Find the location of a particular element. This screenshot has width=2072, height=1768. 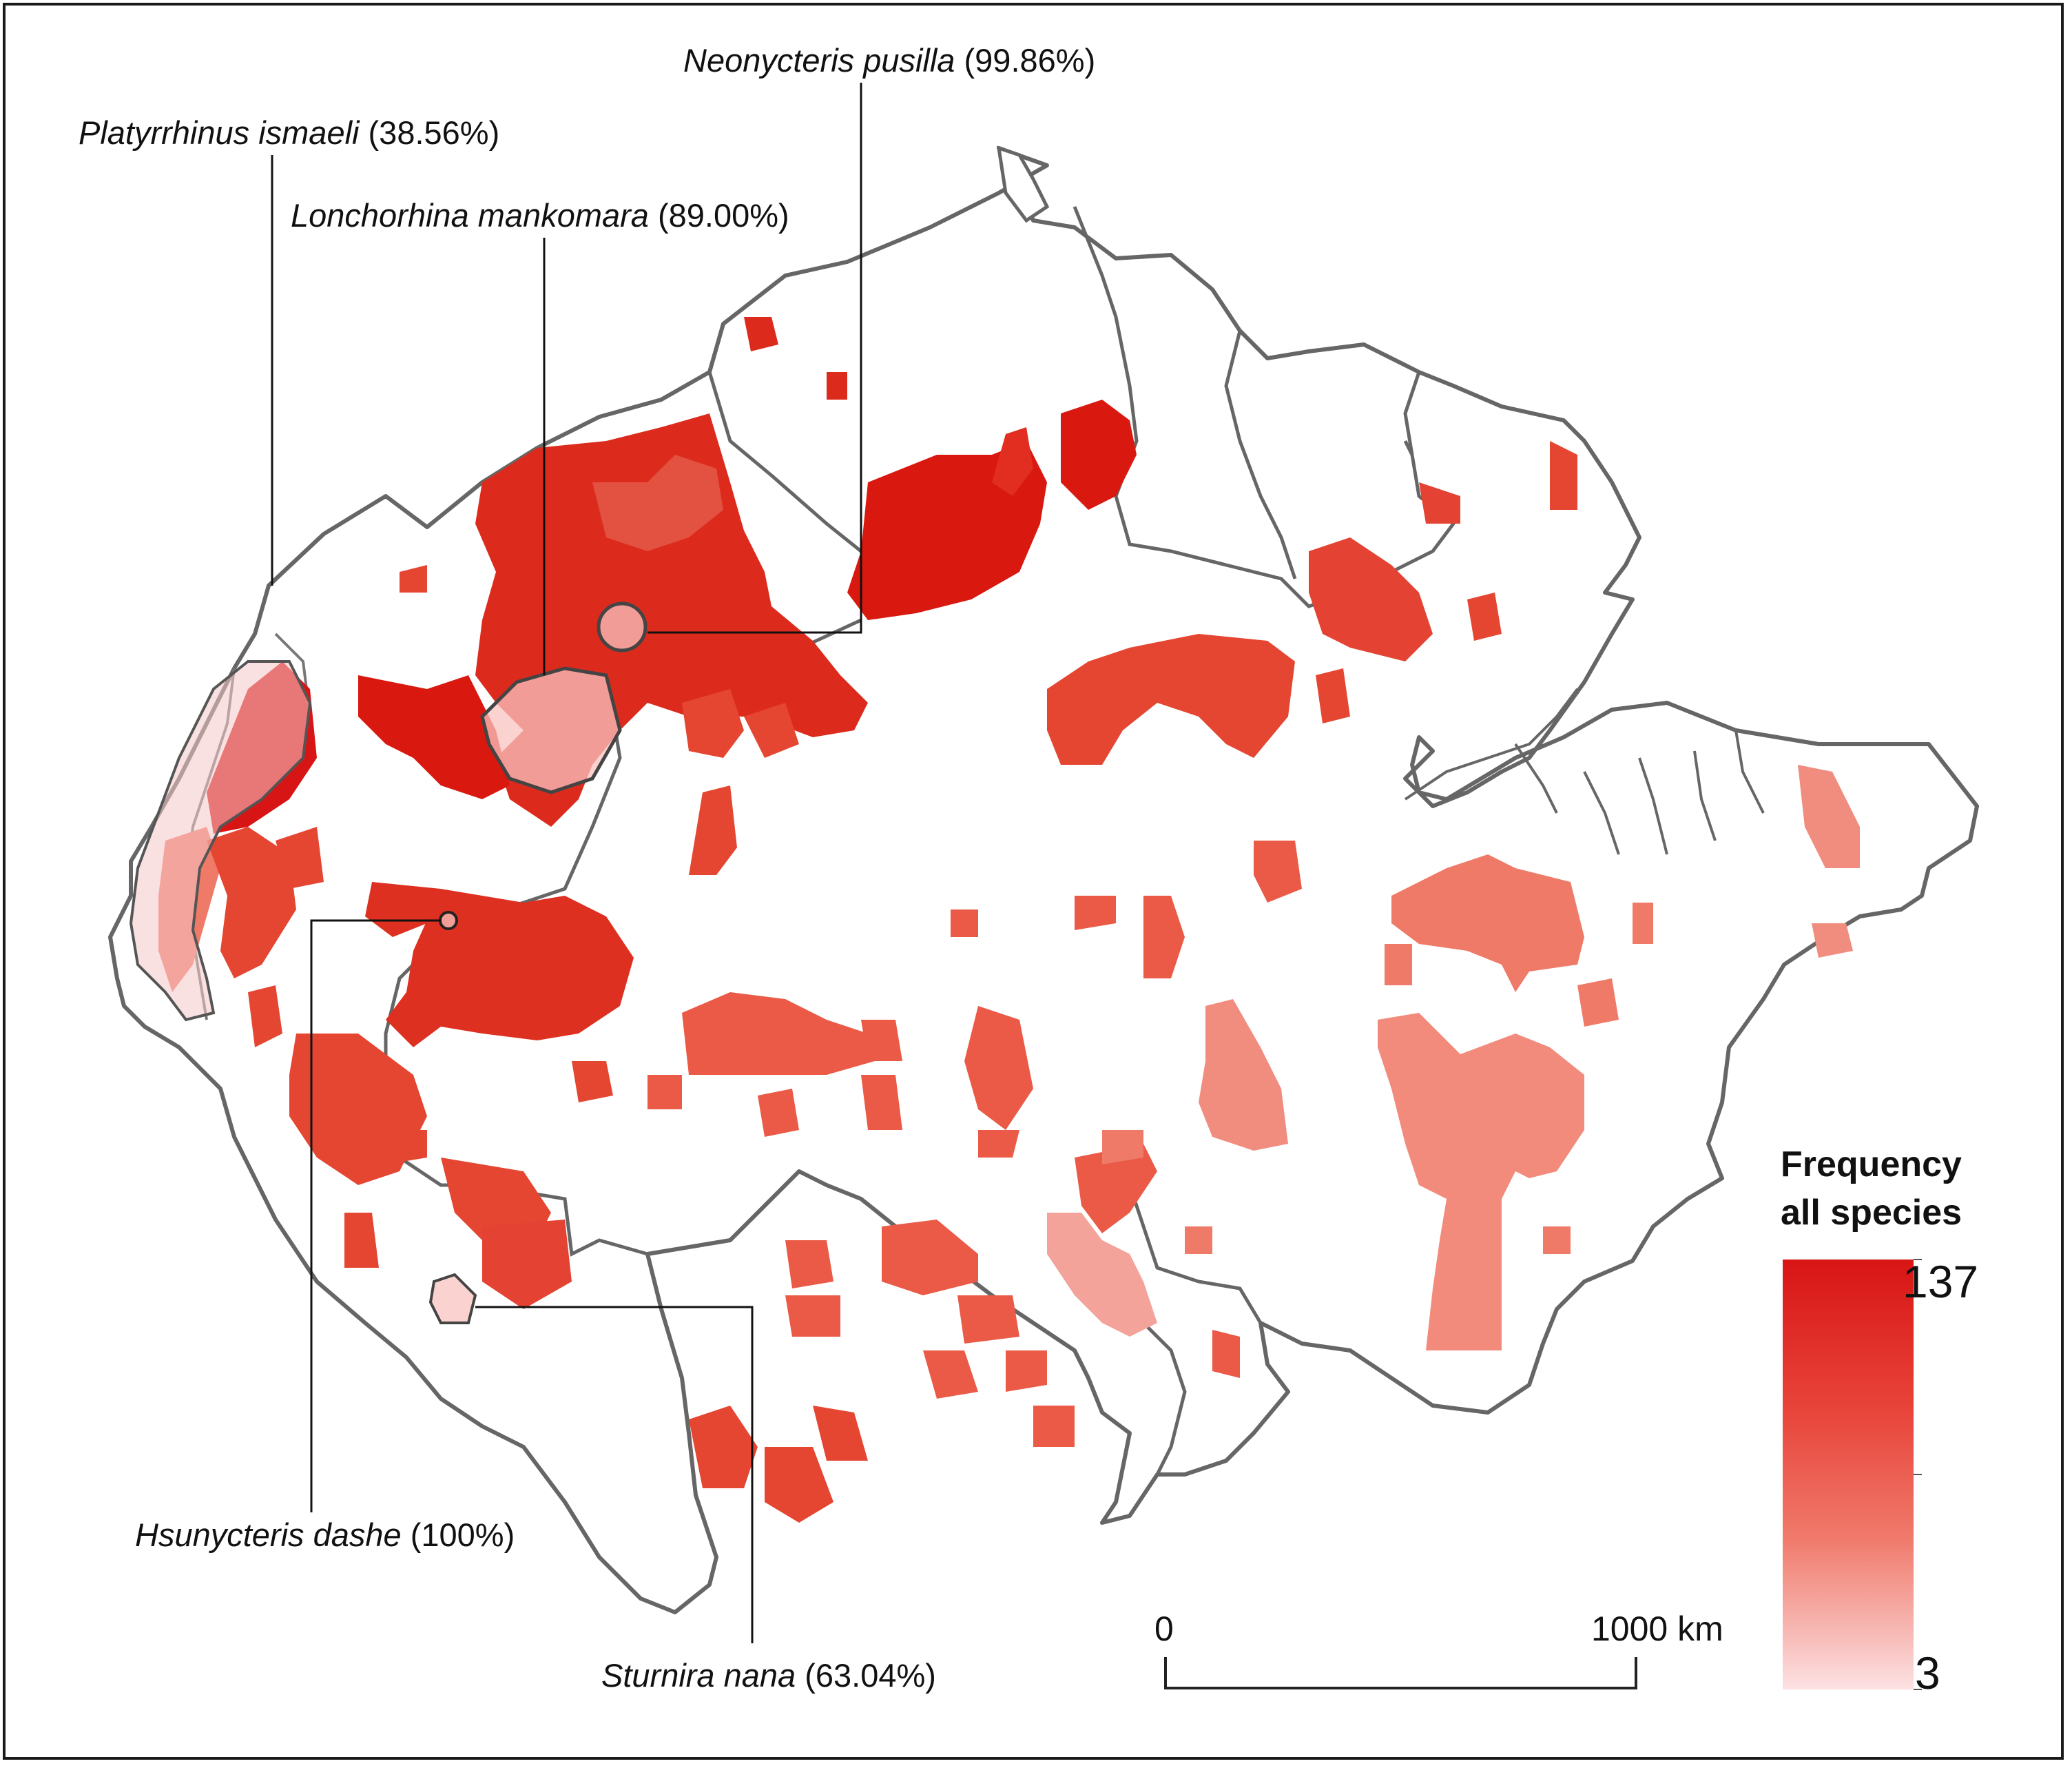

label-hsunycteris-pct: (100%) is located at coordinates (462, 1535).